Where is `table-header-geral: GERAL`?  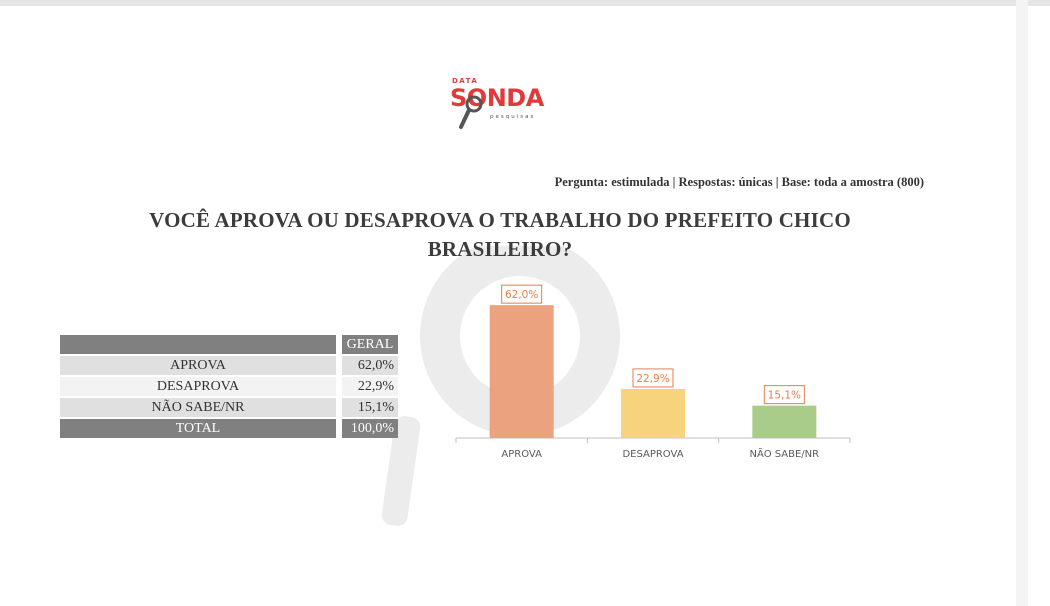
table-header-geral: GERAL is located at coordinates (370, 344).